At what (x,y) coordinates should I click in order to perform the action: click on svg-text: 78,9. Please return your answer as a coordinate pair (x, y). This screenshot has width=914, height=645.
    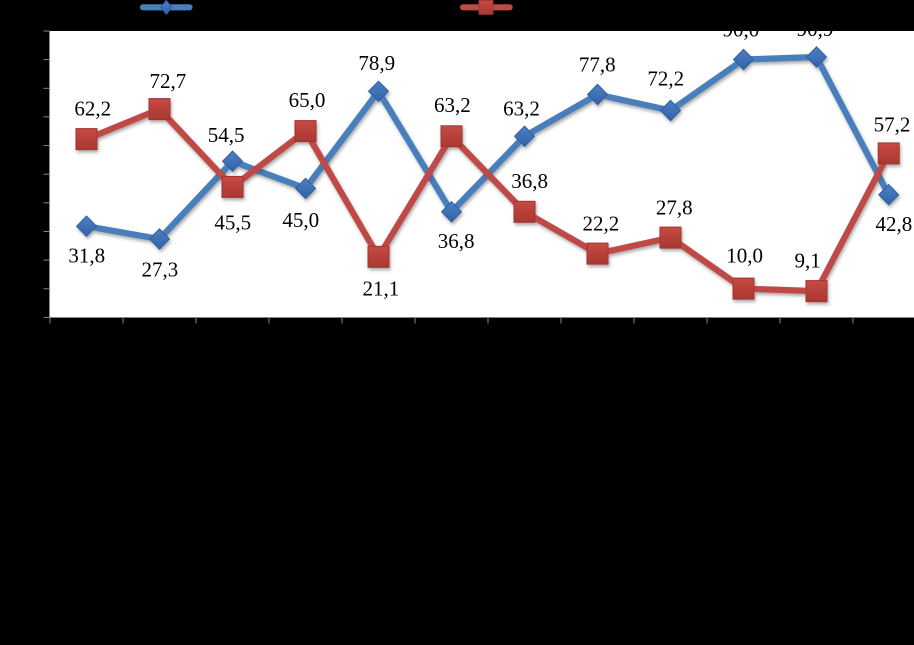
    Looking at the image, I should click on (376, 63).